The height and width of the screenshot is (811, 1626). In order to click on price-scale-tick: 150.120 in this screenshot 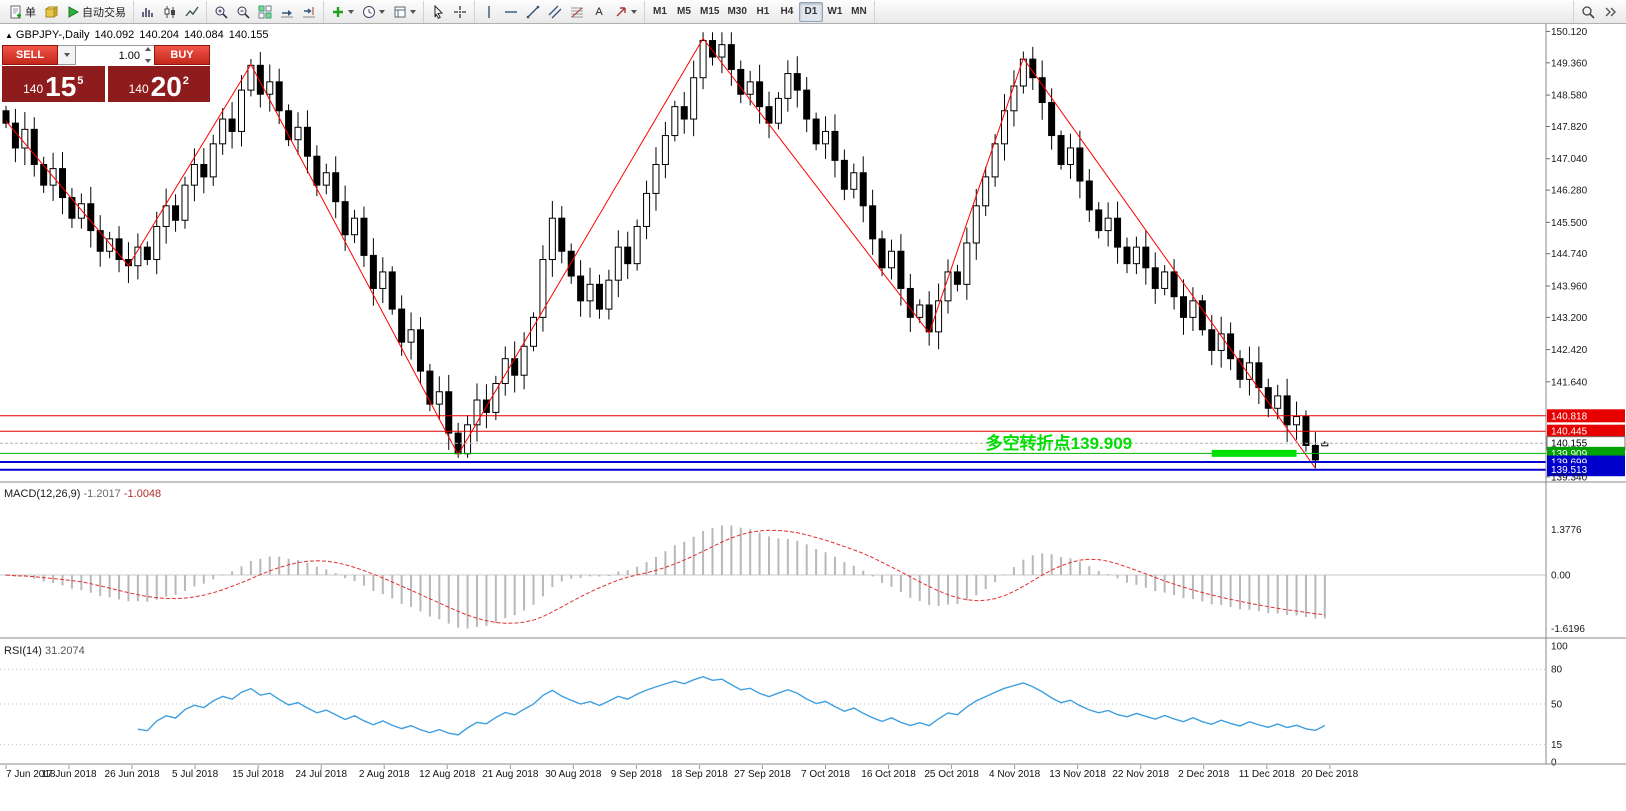, I will do `click(1569, 32)`.